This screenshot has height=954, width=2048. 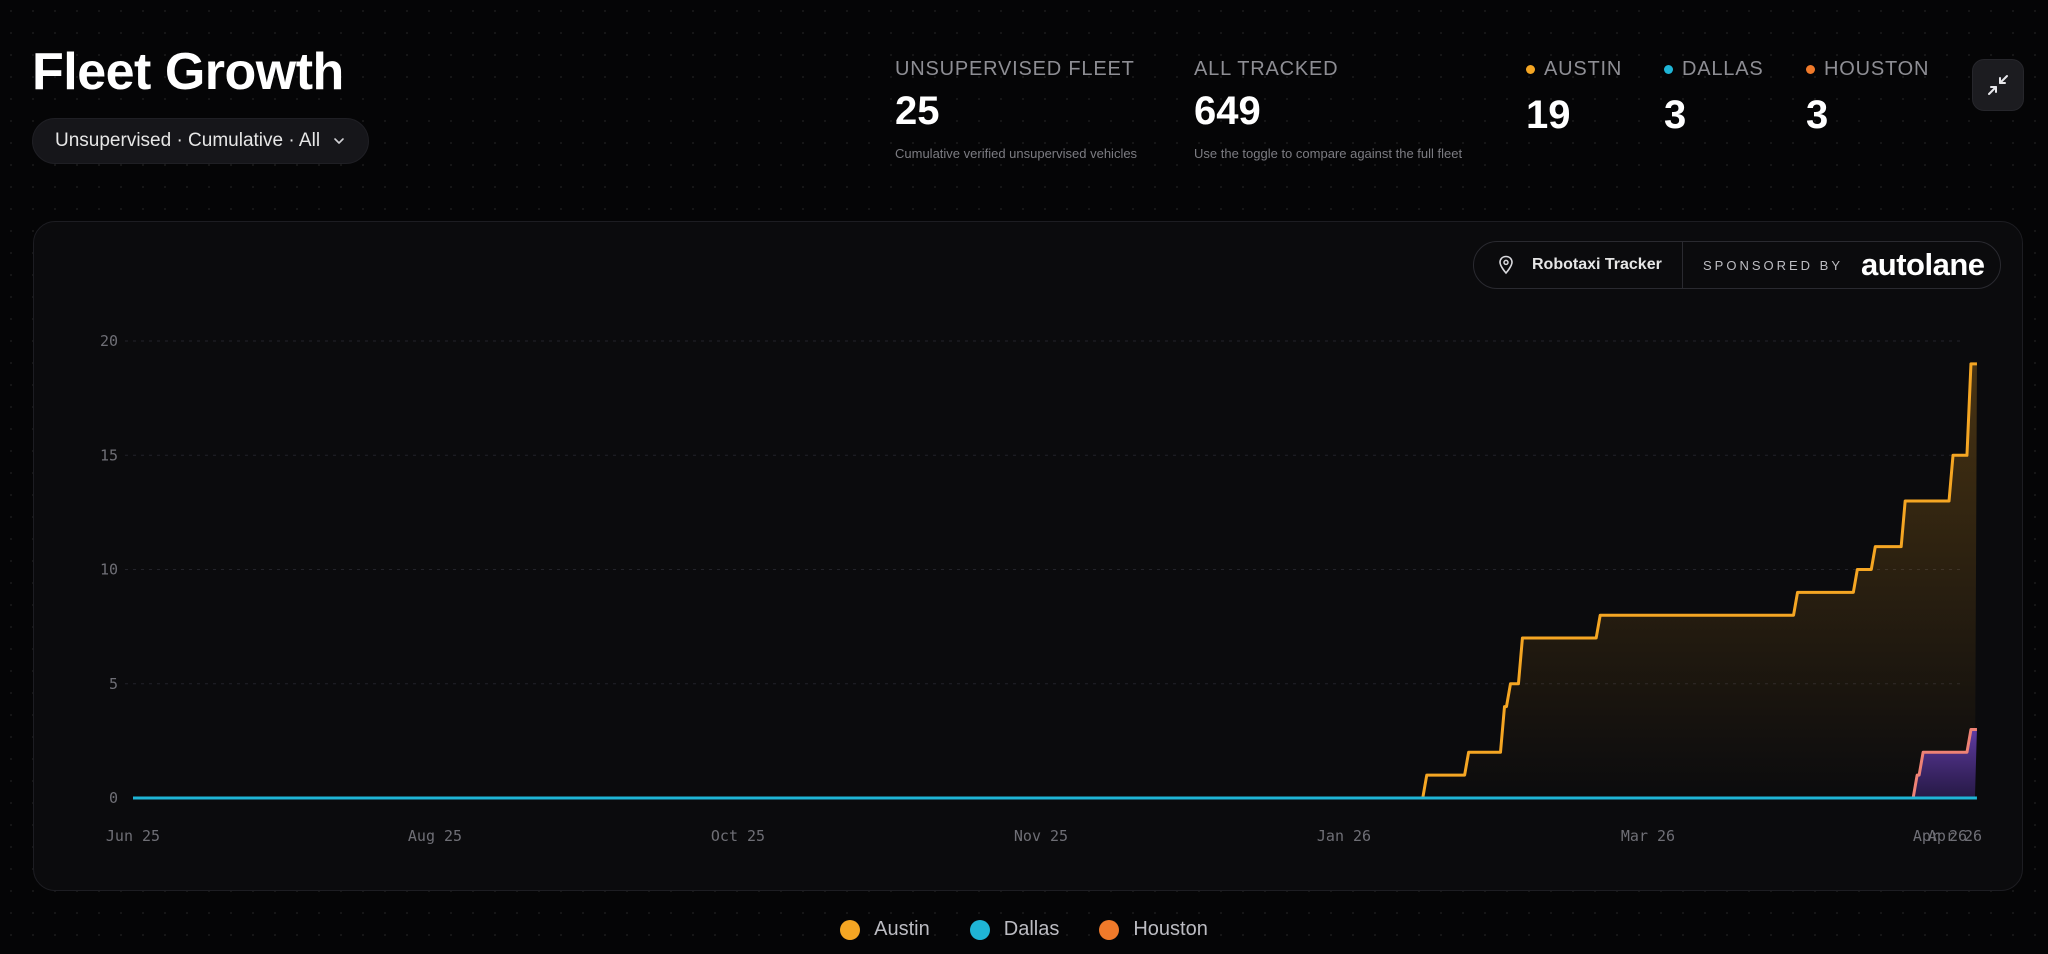 What do you see at coordinates (1506, 265) in the screenshot?
I see `map-pin-icon` at bounding box center [1506, 265].